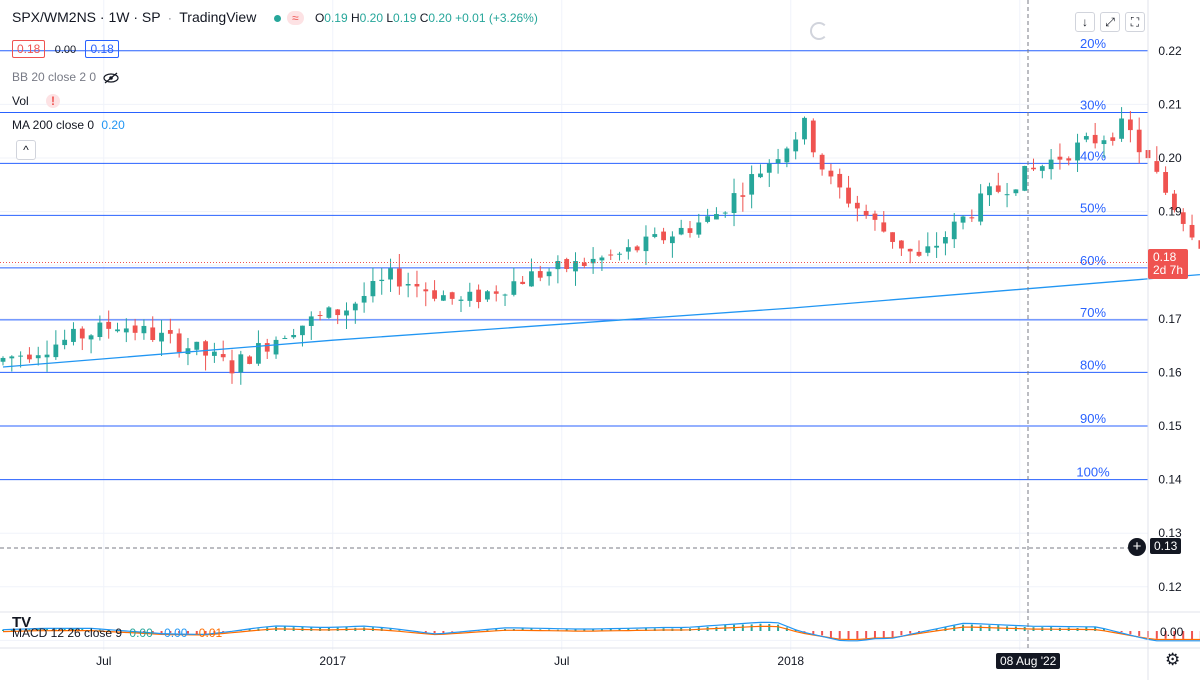  I want to click on ma-legend: MA 200 close 0 0.20, so click(68, 125).